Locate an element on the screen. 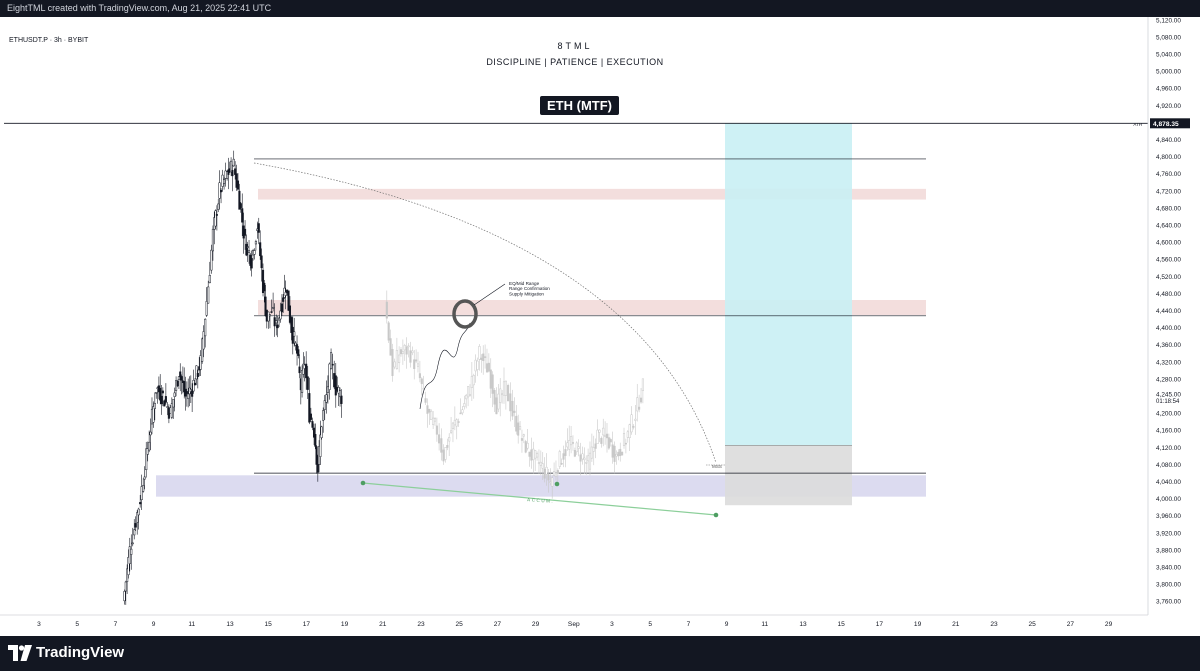 This screenshot has width=1200, height=671. eq-annotation-line: Supply Mitigation is located at coordinates (526, 293).